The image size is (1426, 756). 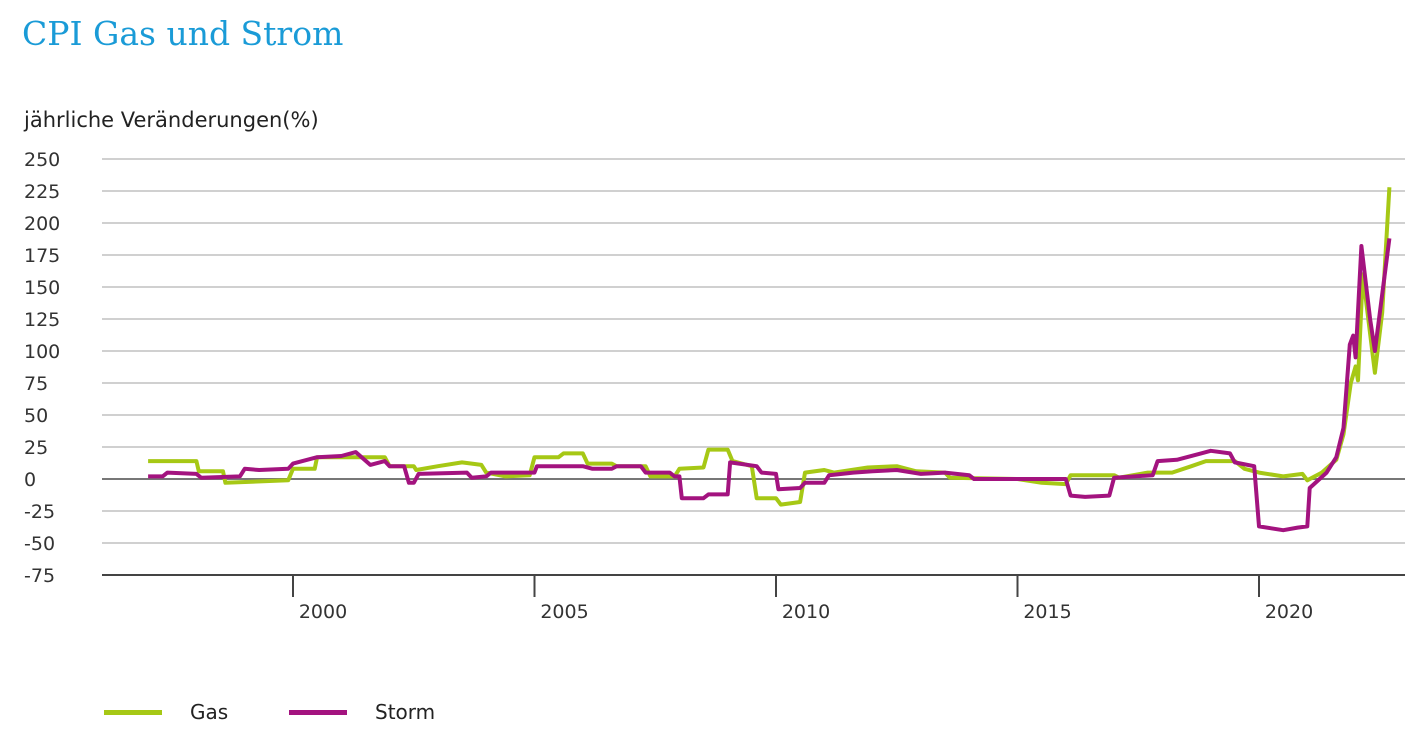 What do you see at coordinates (133, 712) in the screenshot?
I see `legend-swatch-gas` at bounding box center [133, 712].